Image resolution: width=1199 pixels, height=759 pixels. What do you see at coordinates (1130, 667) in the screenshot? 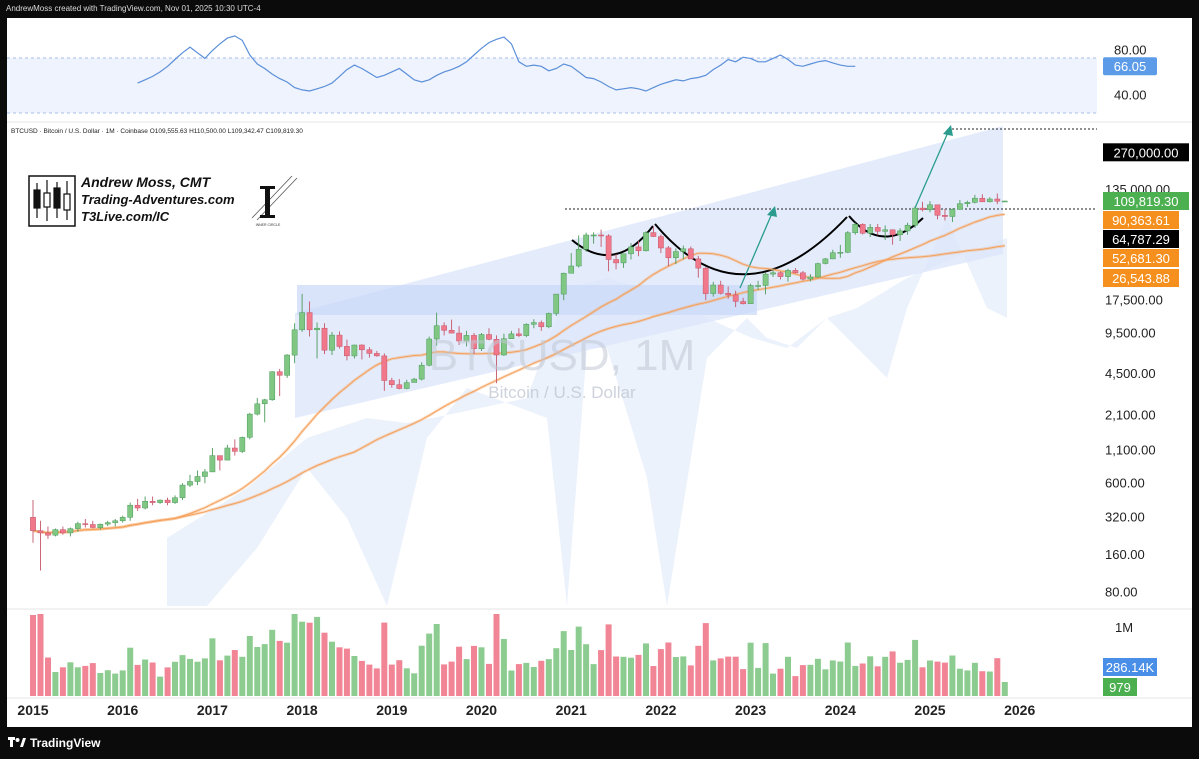
I see `volume-badge` at bounding box center [1130, 667].